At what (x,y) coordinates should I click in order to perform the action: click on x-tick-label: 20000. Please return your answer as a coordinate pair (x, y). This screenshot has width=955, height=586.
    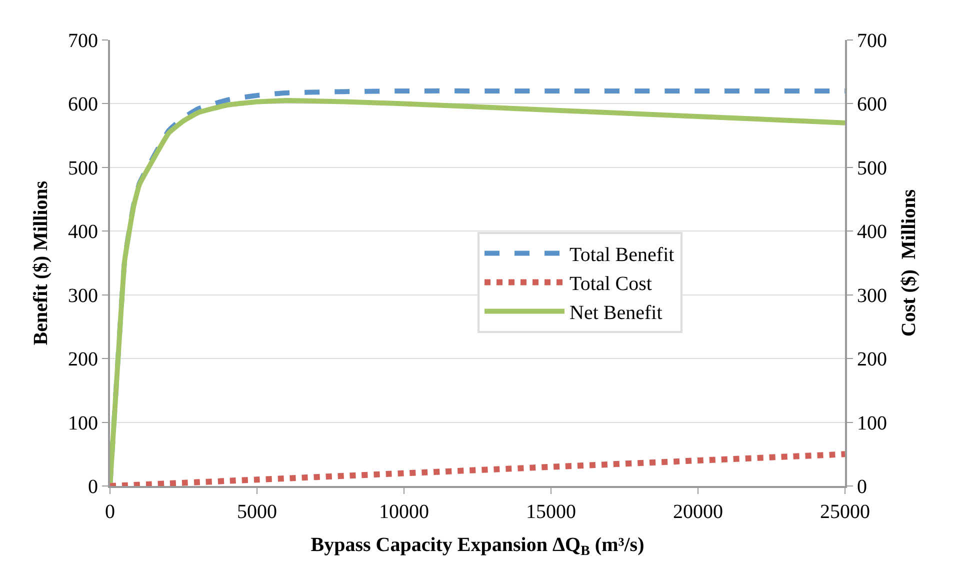
    Looking at the image, I should click on (698, 512).